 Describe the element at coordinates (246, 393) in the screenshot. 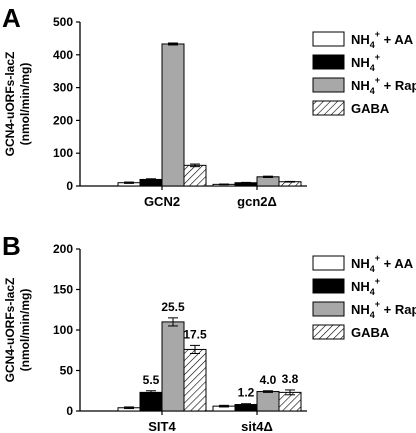

I see `data-label: 1.2` at that location.